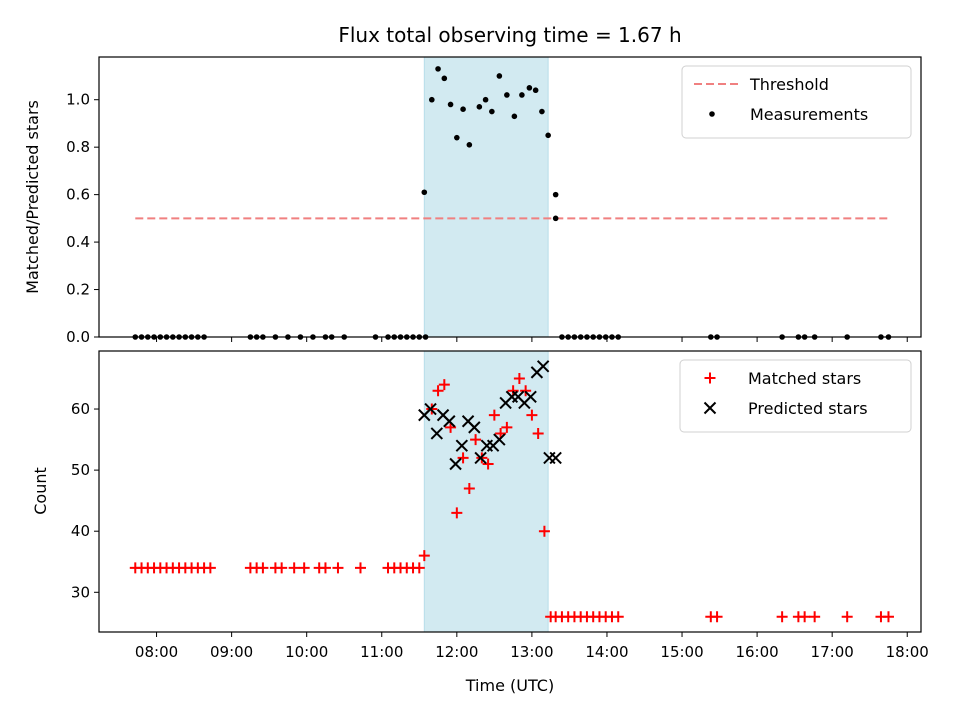 This screenshot has height=720, width=960. What do you see at coordinates (809, 114) in the screenshot?
I see `legend-label: Measurements` at bounding box center [809, 114].